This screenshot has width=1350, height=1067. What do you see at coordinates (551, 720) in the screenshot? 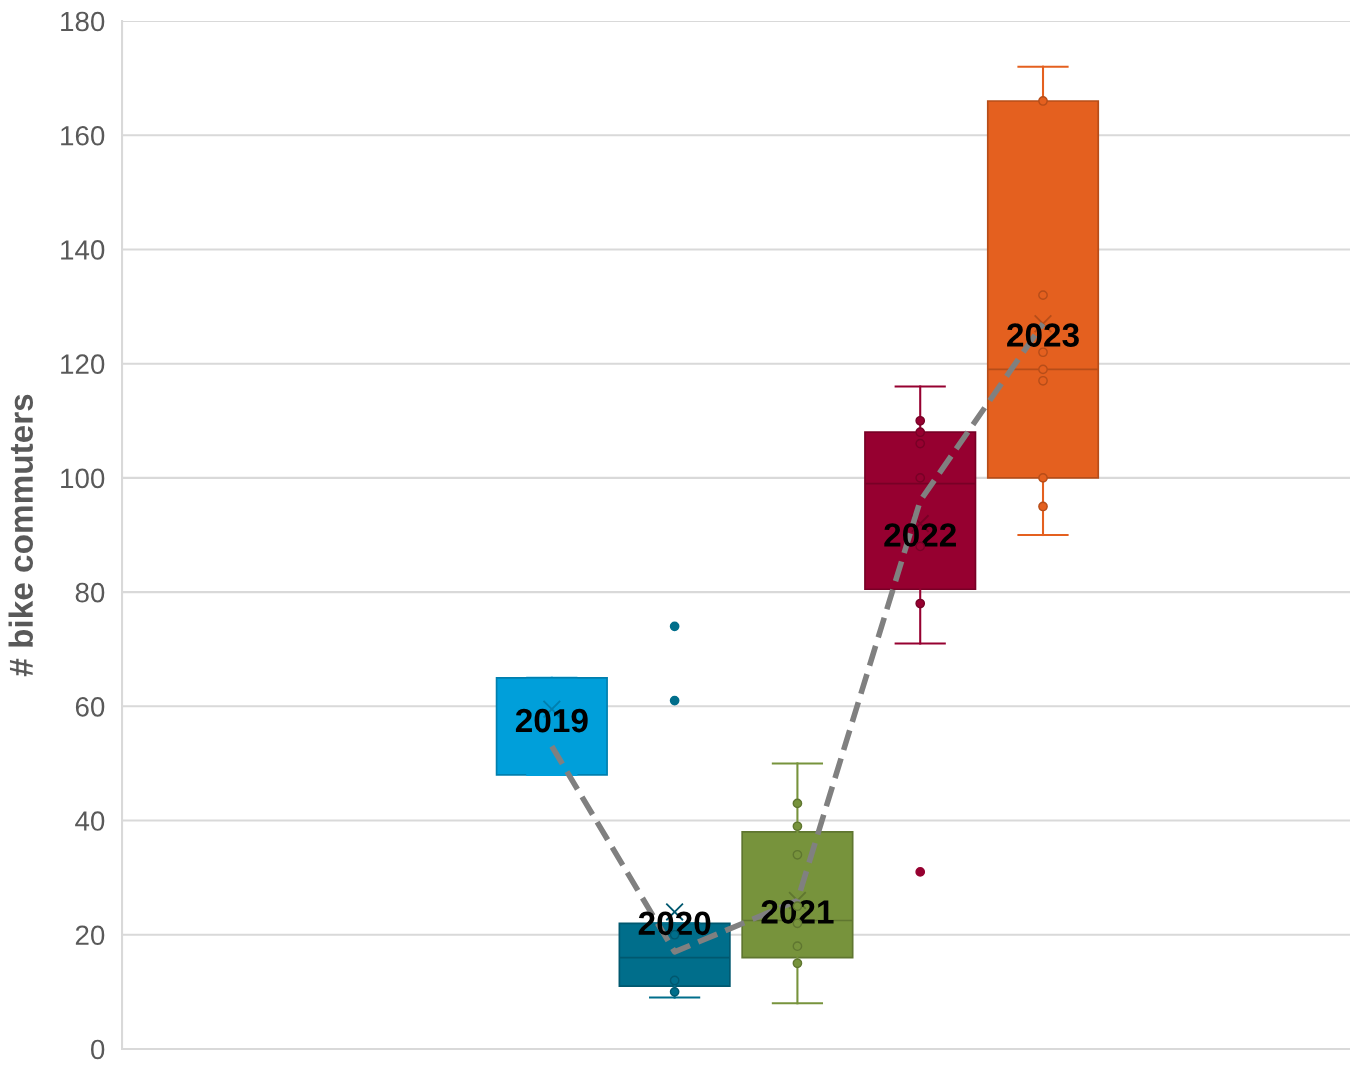
I see `annotation: 2019` at bounding box center [551, 720].